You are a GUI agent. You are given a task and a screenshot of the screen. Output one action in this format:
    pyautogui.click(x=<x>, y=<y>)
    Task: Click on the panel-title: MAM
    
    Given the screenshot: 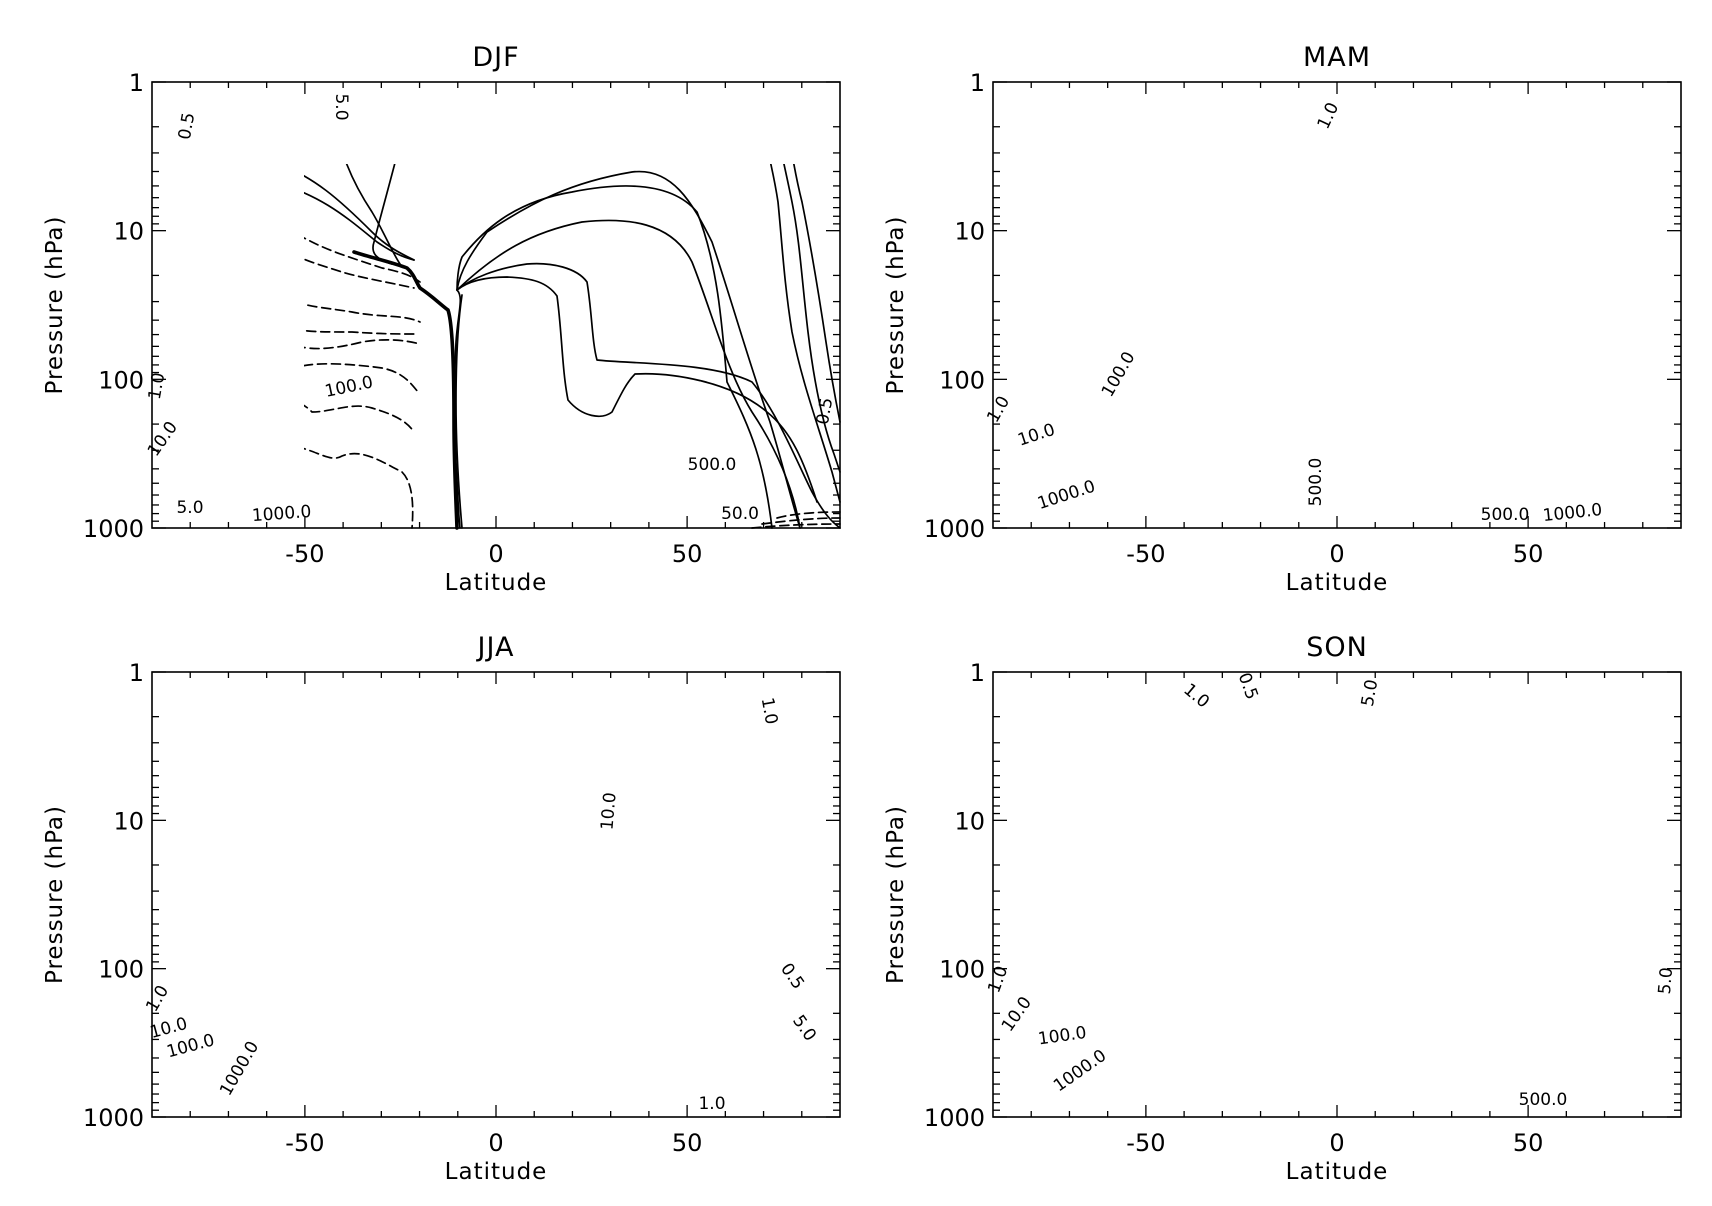 What is the action you would take?
    pyautogui.click(x=1337, y=57)
    